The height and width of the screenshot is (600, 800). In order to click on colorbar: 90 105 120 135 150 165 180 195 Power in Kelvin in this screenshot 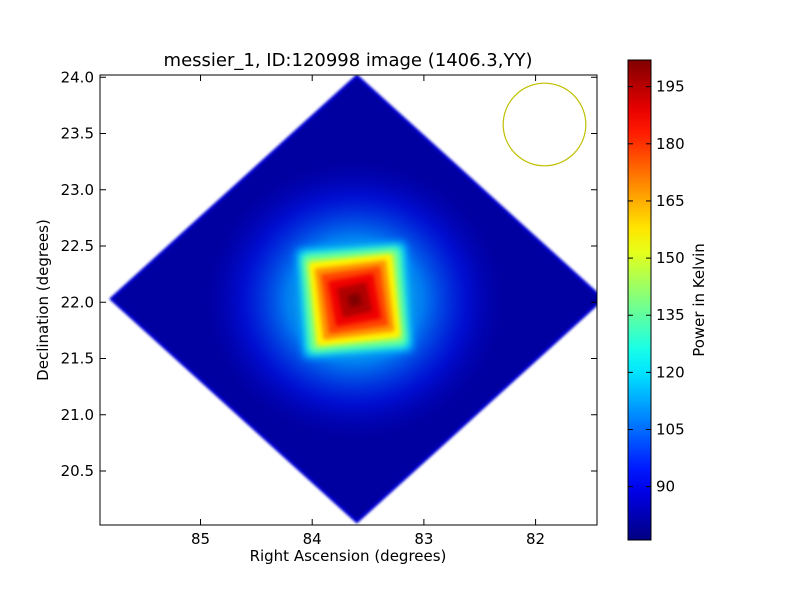, I will do `click(667, 300)`.